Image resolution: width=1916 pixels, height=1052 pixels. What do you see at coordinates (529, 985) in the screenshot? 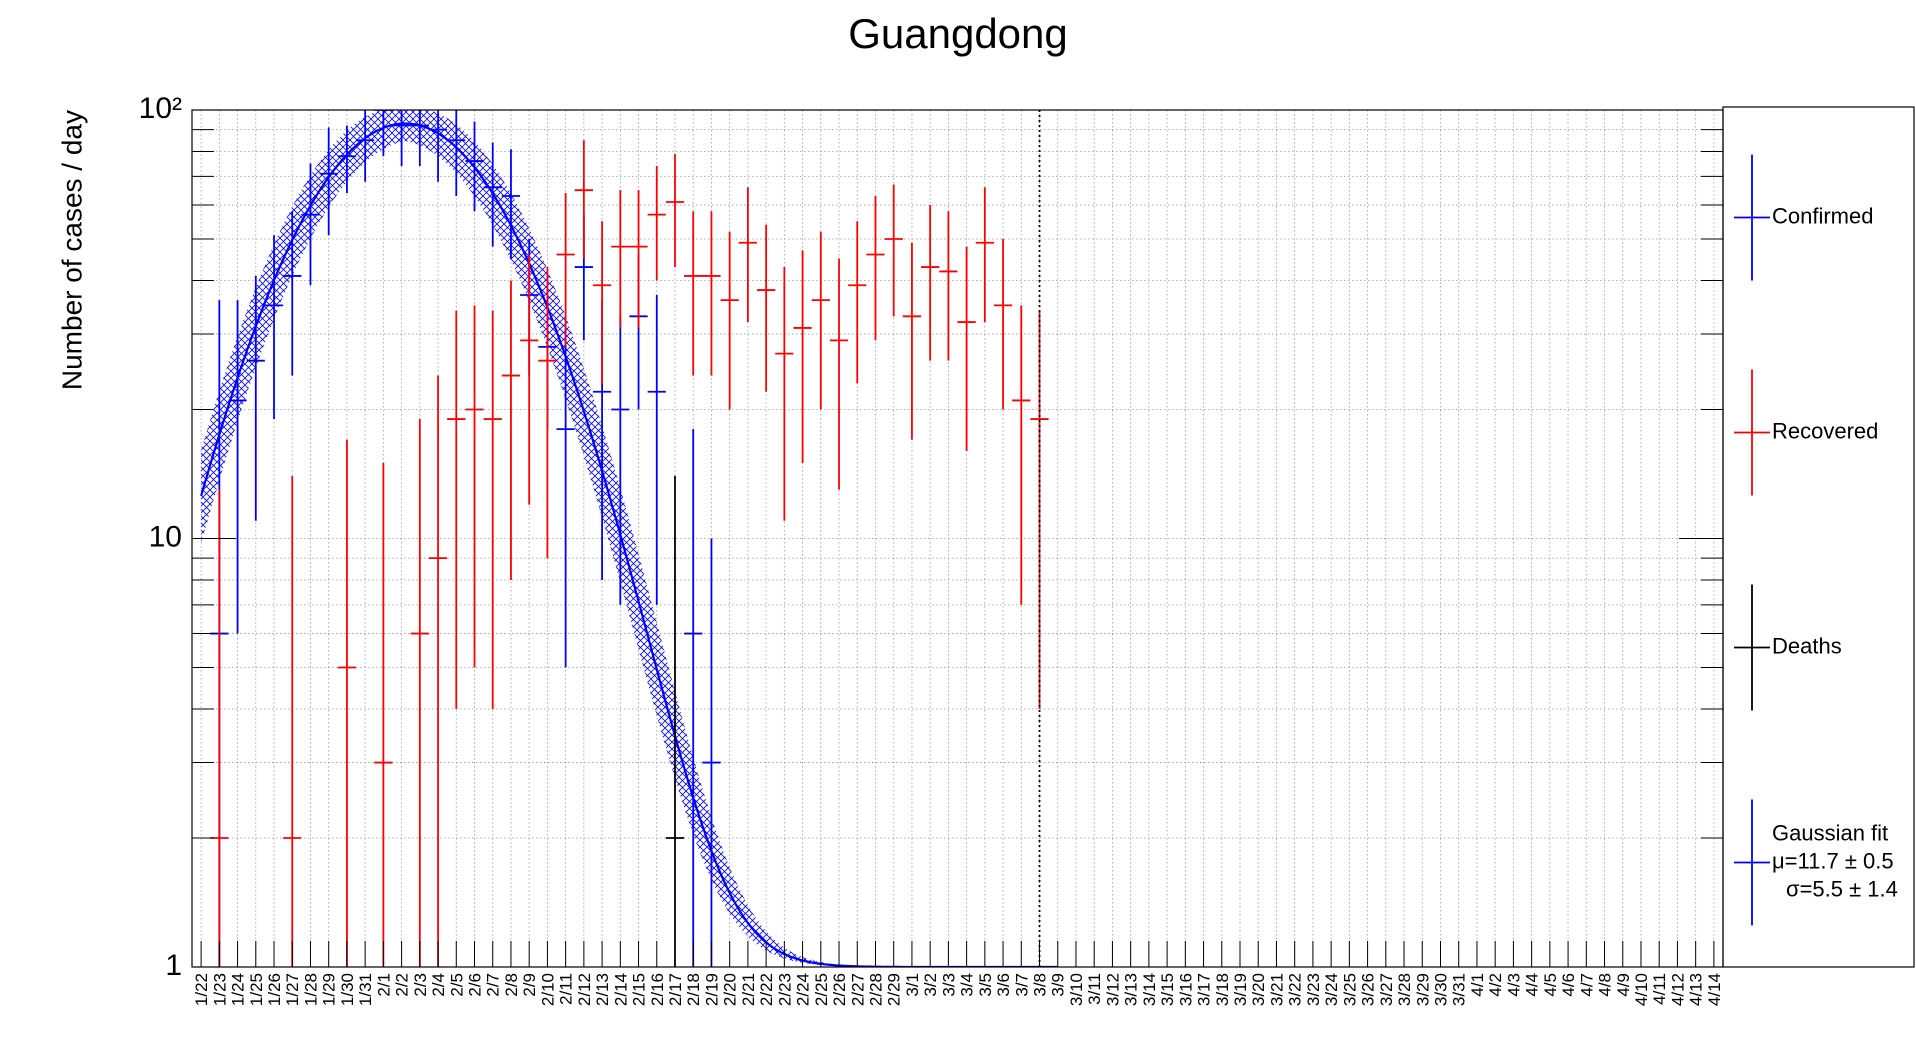
I see `x-tick-label: 2/9` at bounding box center [529, 985].